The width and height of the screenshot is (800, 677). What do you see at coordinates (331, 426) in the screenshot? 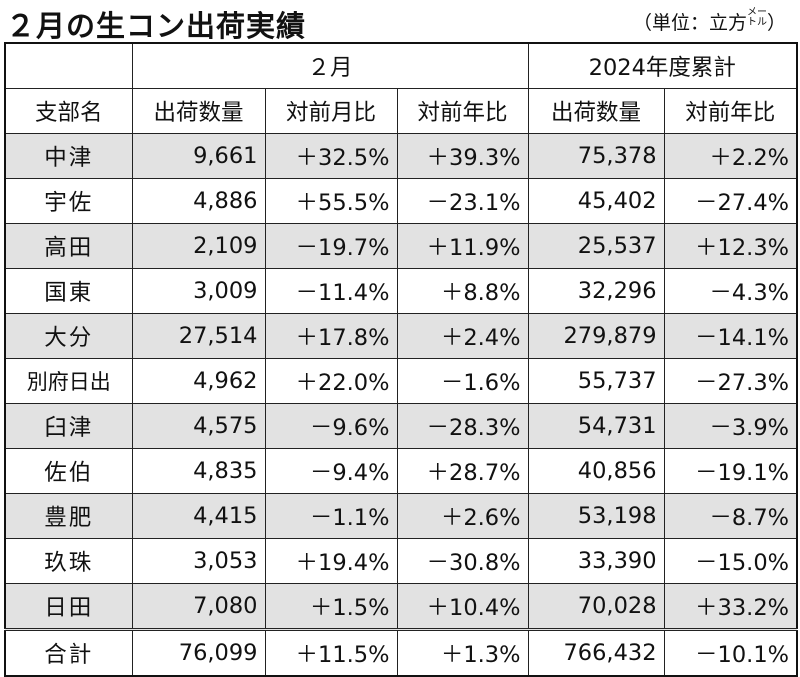
I see `cell-mom: －9.6%` at bounding box center [331, 426].